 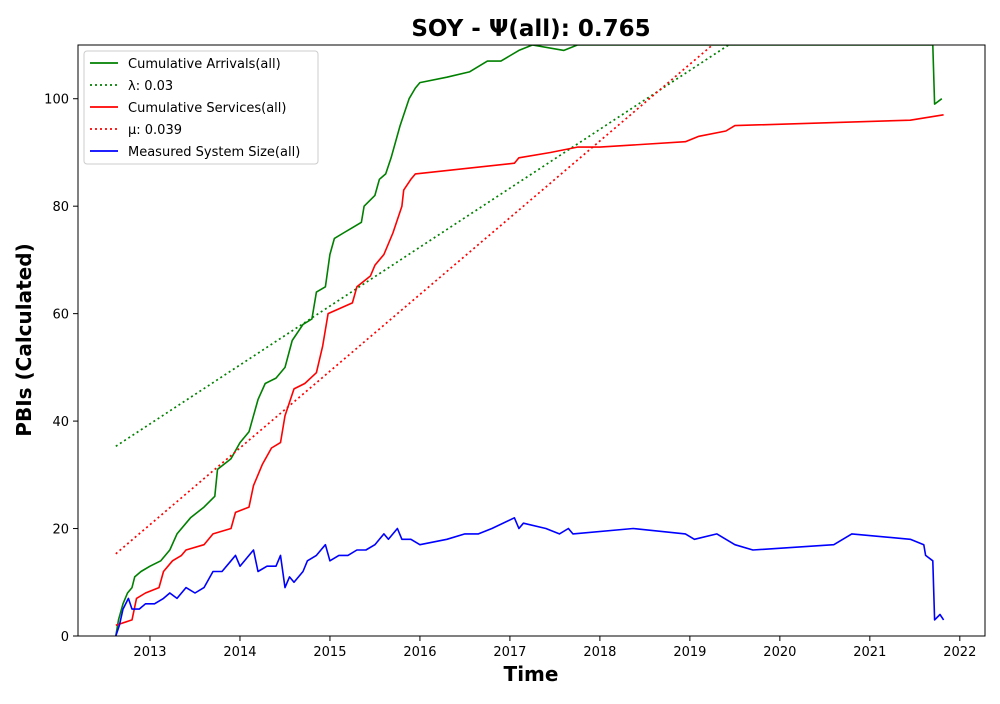 What do you see at coordinates (599, 652) in the screenshot?
I see `x-tick-label: 2018` at bounding box center [599, 652].